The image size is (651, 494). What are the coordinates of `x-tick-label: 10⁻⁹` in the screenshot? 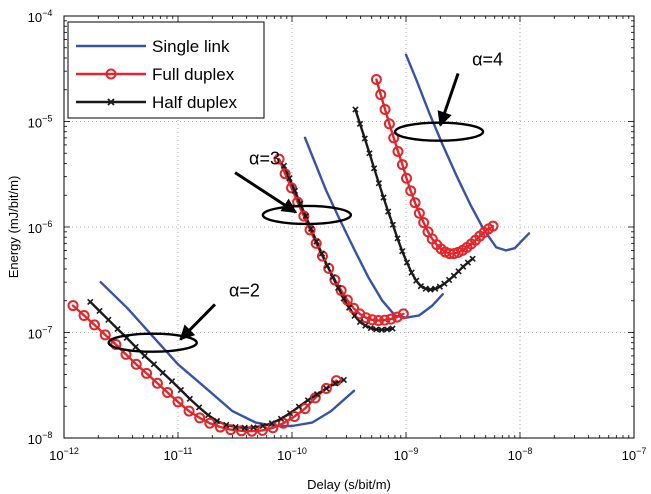 It's located at (406, 454).